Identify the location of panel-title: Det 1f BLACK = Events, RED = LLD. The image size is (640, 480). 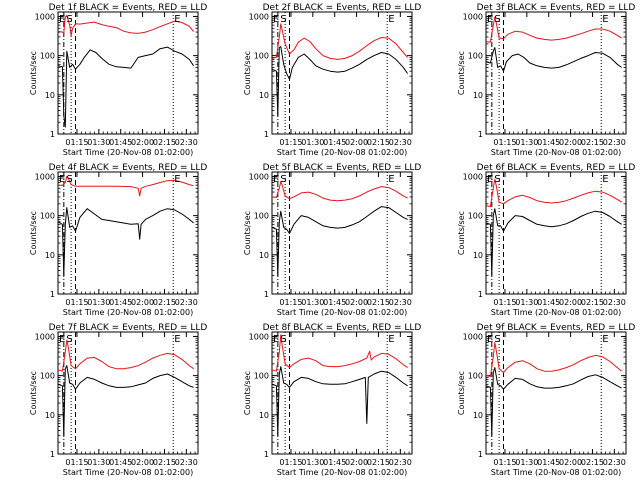
(128, 8).